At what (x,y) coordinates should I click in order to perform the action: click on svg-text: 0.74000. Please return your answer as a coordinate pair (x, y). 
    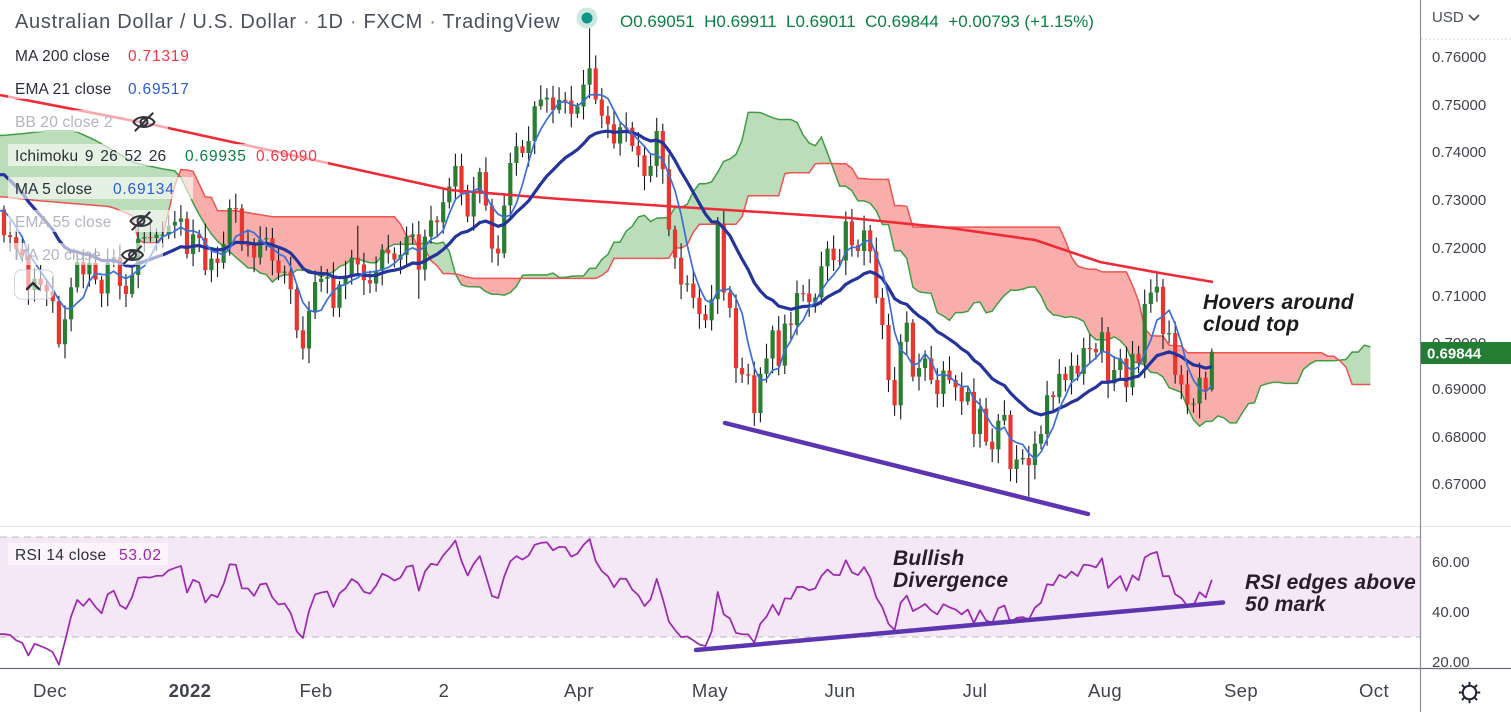
    Looking at the image, I should click on (1459, 152).